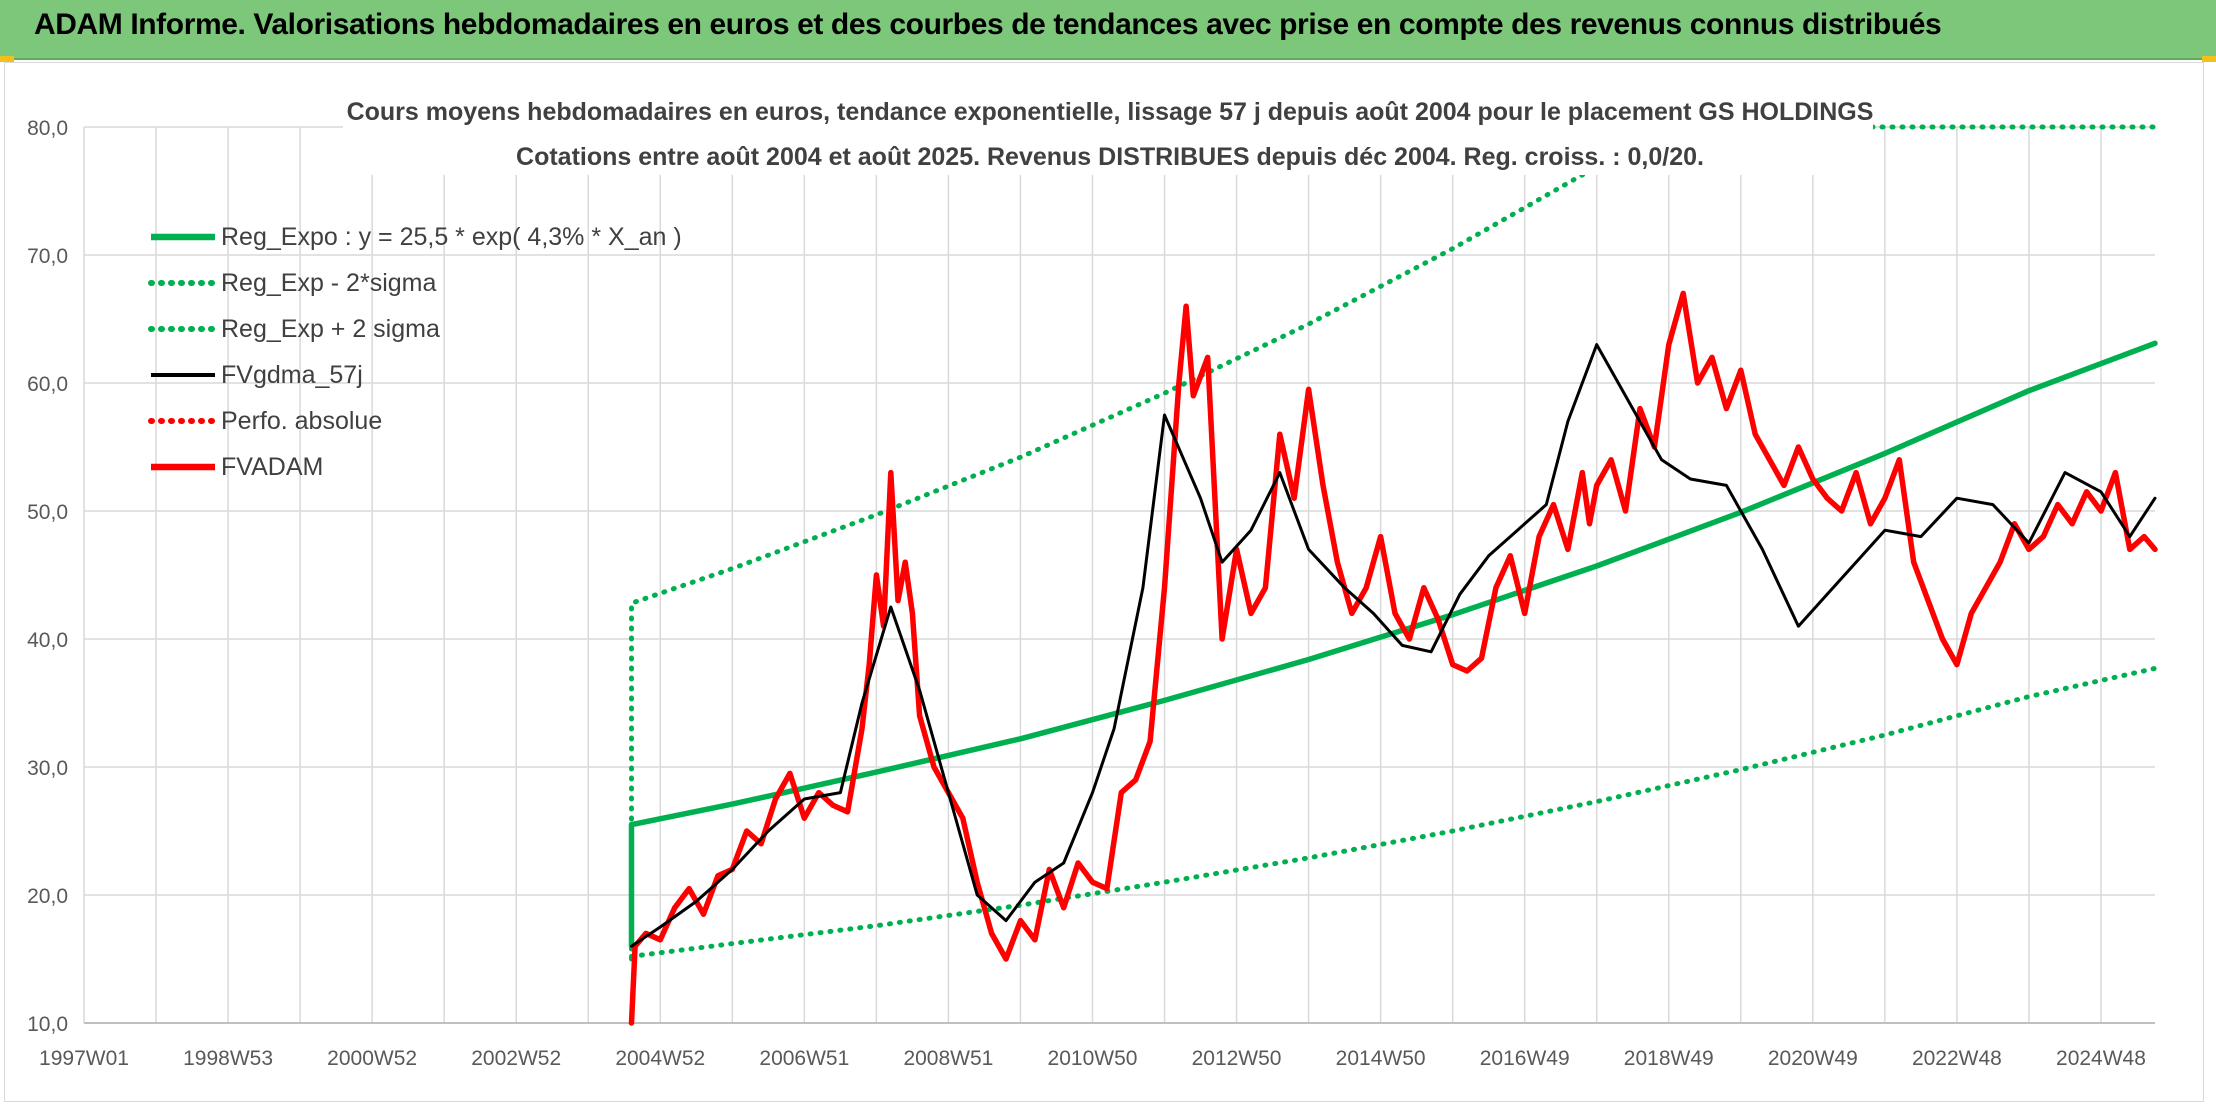 The width and height of the screenshot is (2216, 1106). What do you see at coordinates (1957, 1058) in the screenshot?
I see `x-tick-label: 2022W48` at bounding box center [1957, 1058].